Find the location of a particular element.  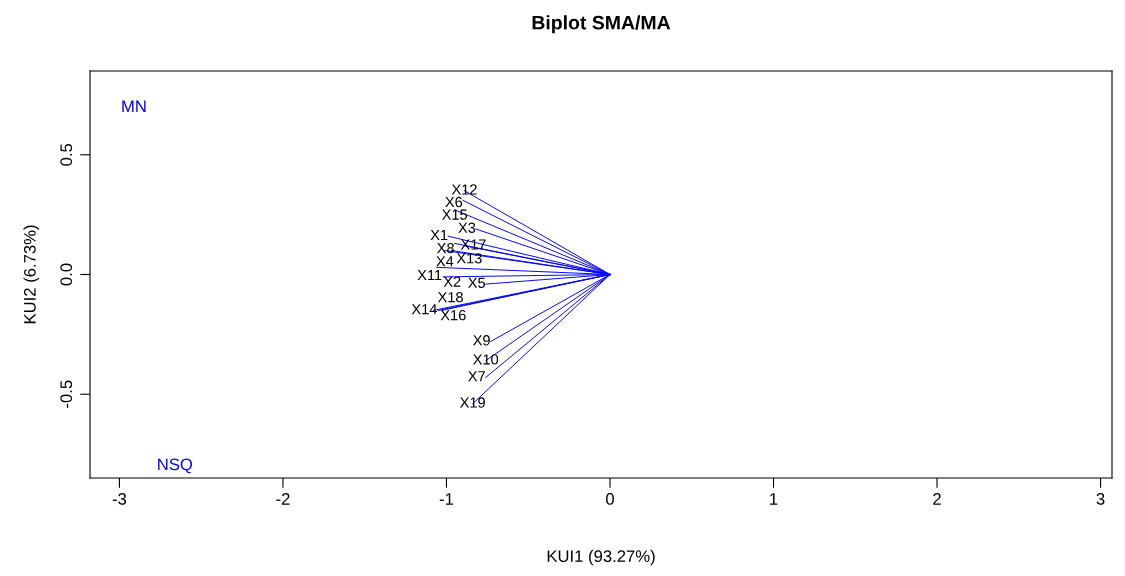

series-label: X18 is located at coordinates (450, 297).